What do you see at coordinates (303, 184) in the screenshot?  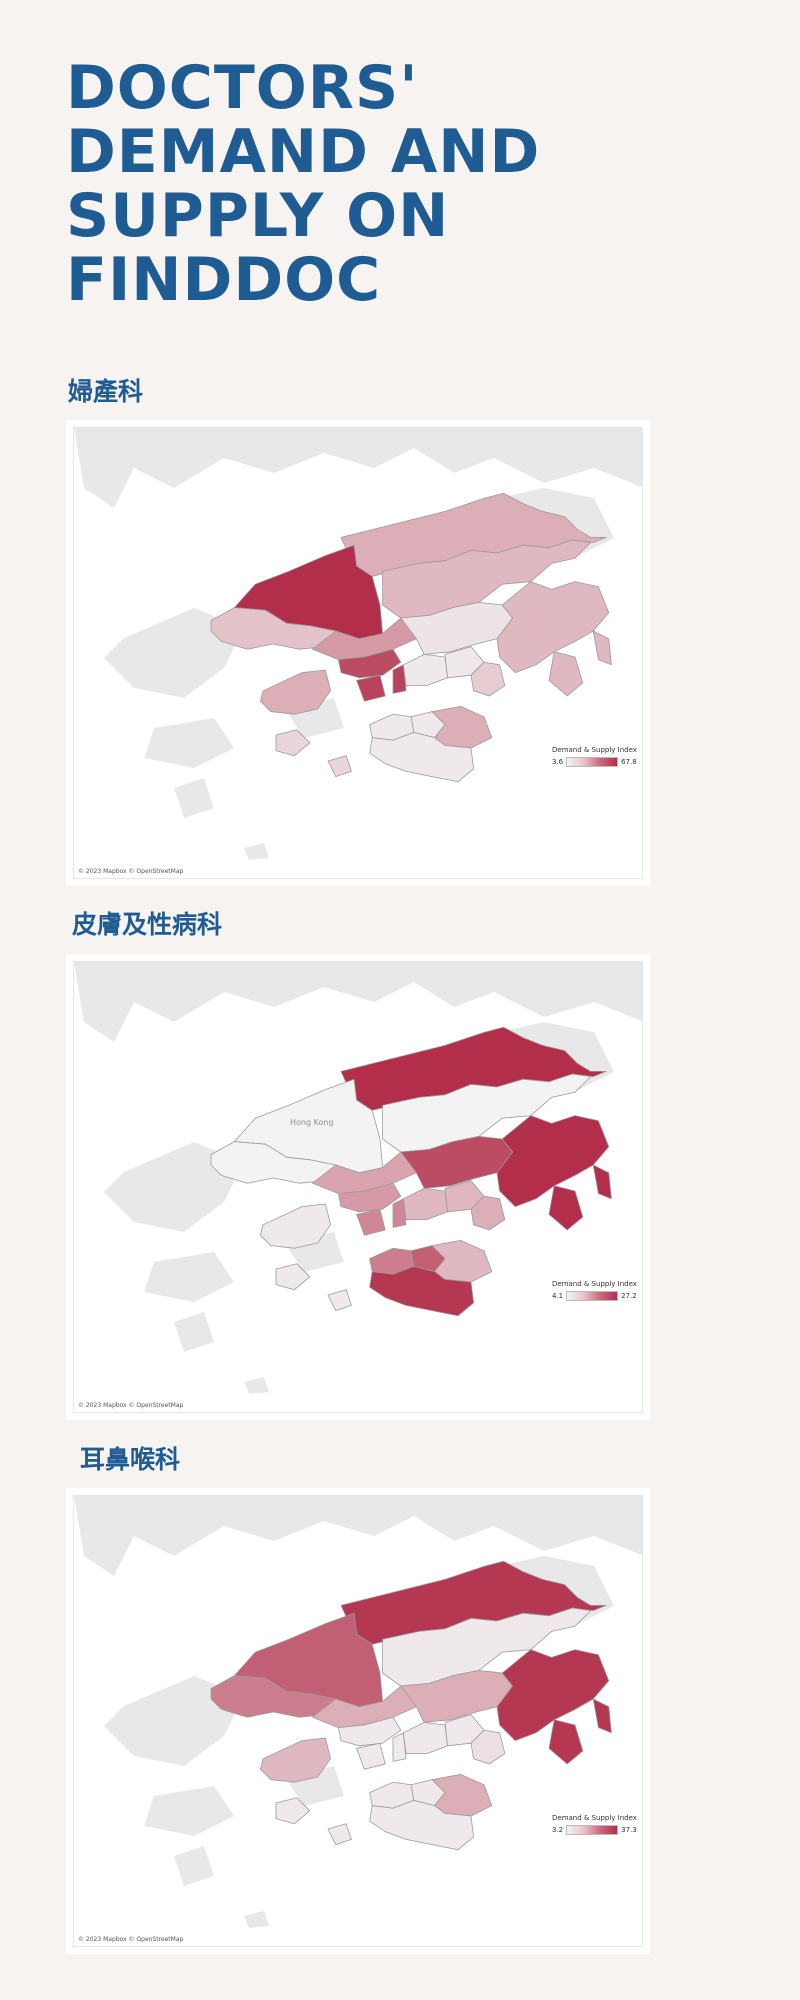 I see `page-title: DOCTORS' DEMAND AND SUPPLY ON FINDDOC` at bounding box center [303, 184].